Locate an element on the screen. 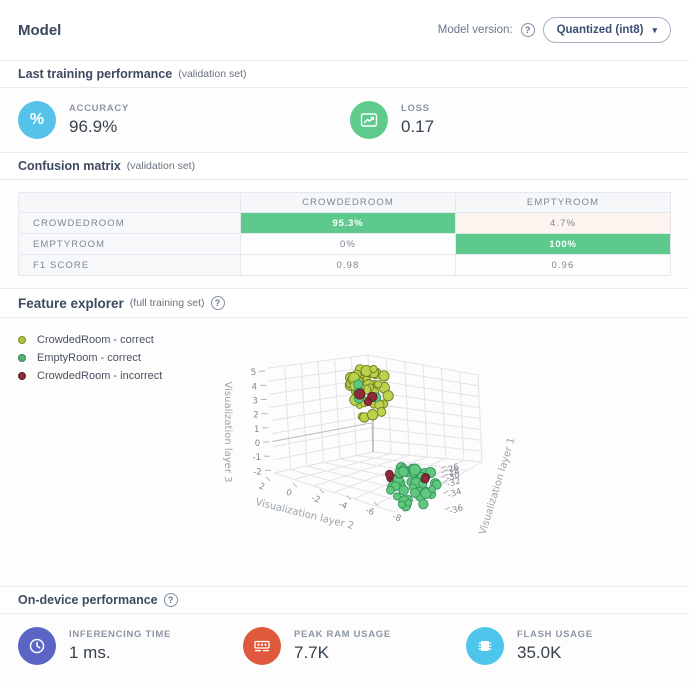  training-metrics: % ACCURACY 96.9% LOSS 0.17 is located at coordinates (344, 120).